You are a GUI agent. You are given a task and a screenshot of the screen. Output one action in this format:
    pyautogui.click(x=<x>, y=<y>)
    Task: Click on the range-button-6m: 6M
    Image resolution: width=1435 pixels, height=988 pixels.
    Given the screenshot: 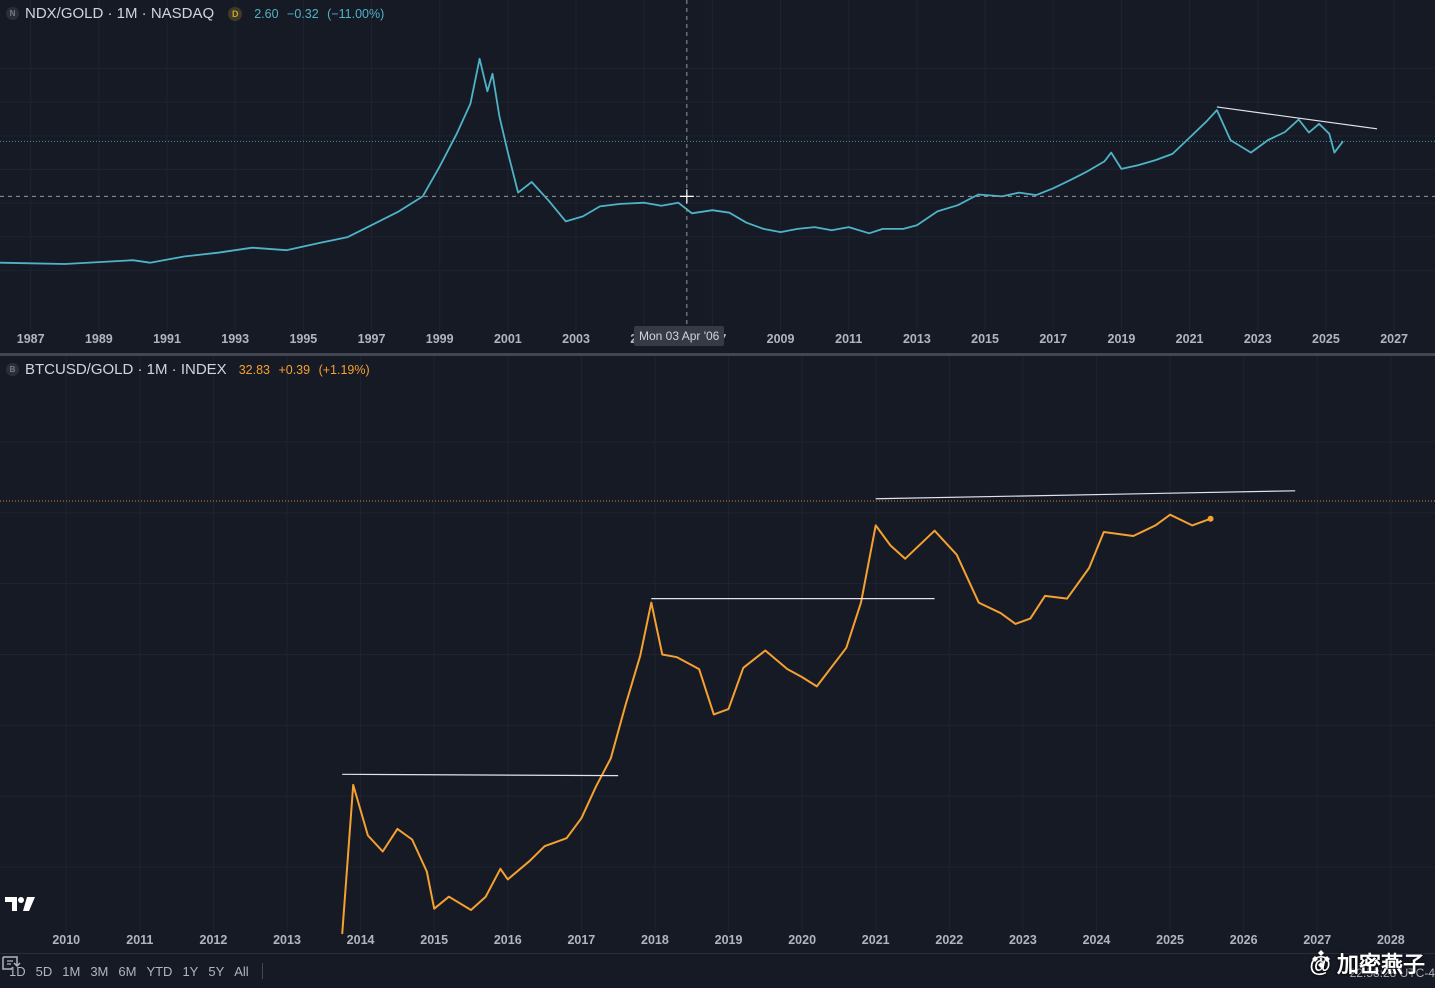 What is the action you would take?
    pyautogui.click(x=127, y=971)
    